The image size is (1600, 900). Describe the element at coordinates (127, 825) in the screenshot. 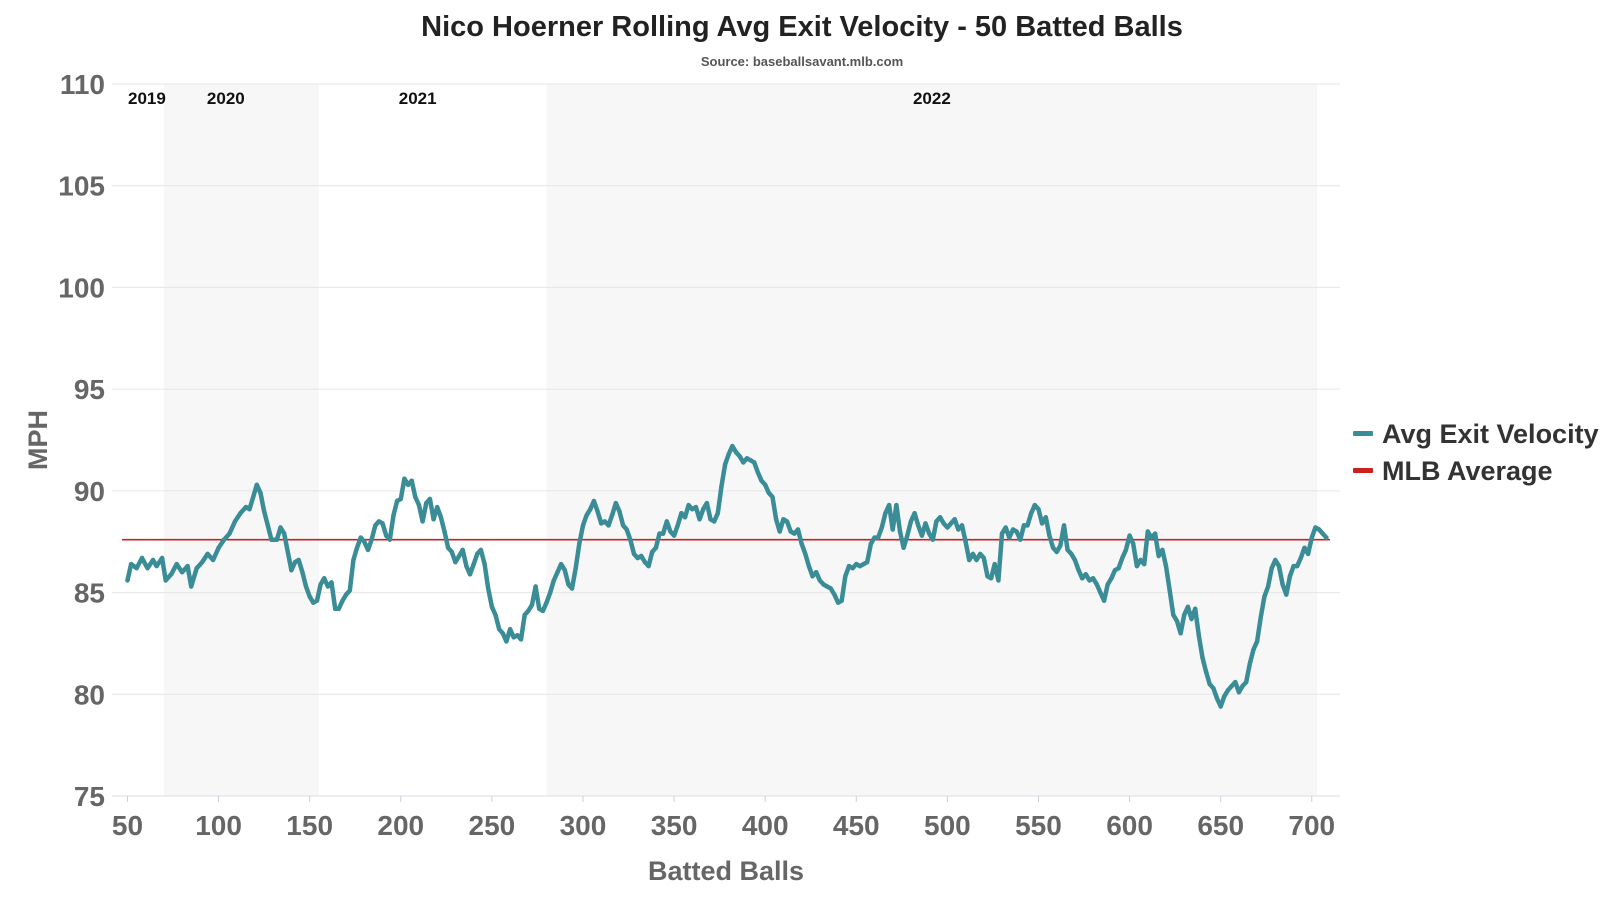

I see `x-tick-50: 50` at that location.